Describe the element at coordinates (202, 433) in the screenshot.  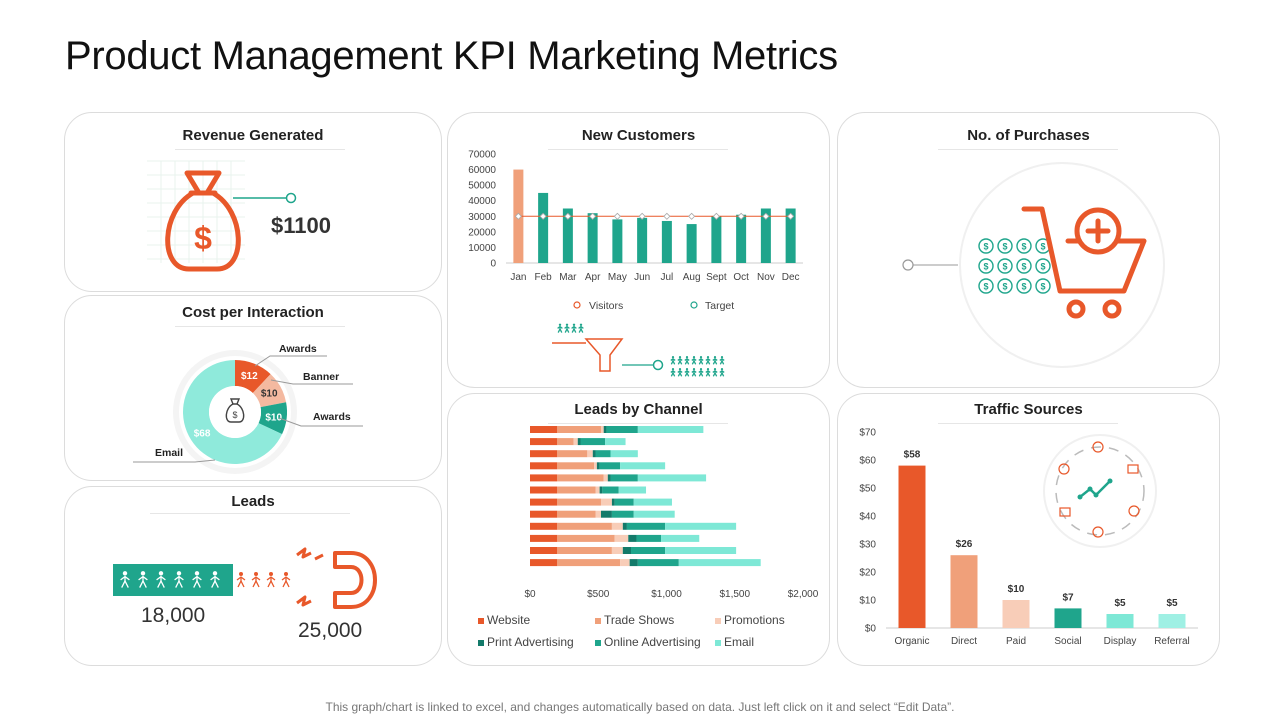
I see `slice-value-label: $68` at that location.